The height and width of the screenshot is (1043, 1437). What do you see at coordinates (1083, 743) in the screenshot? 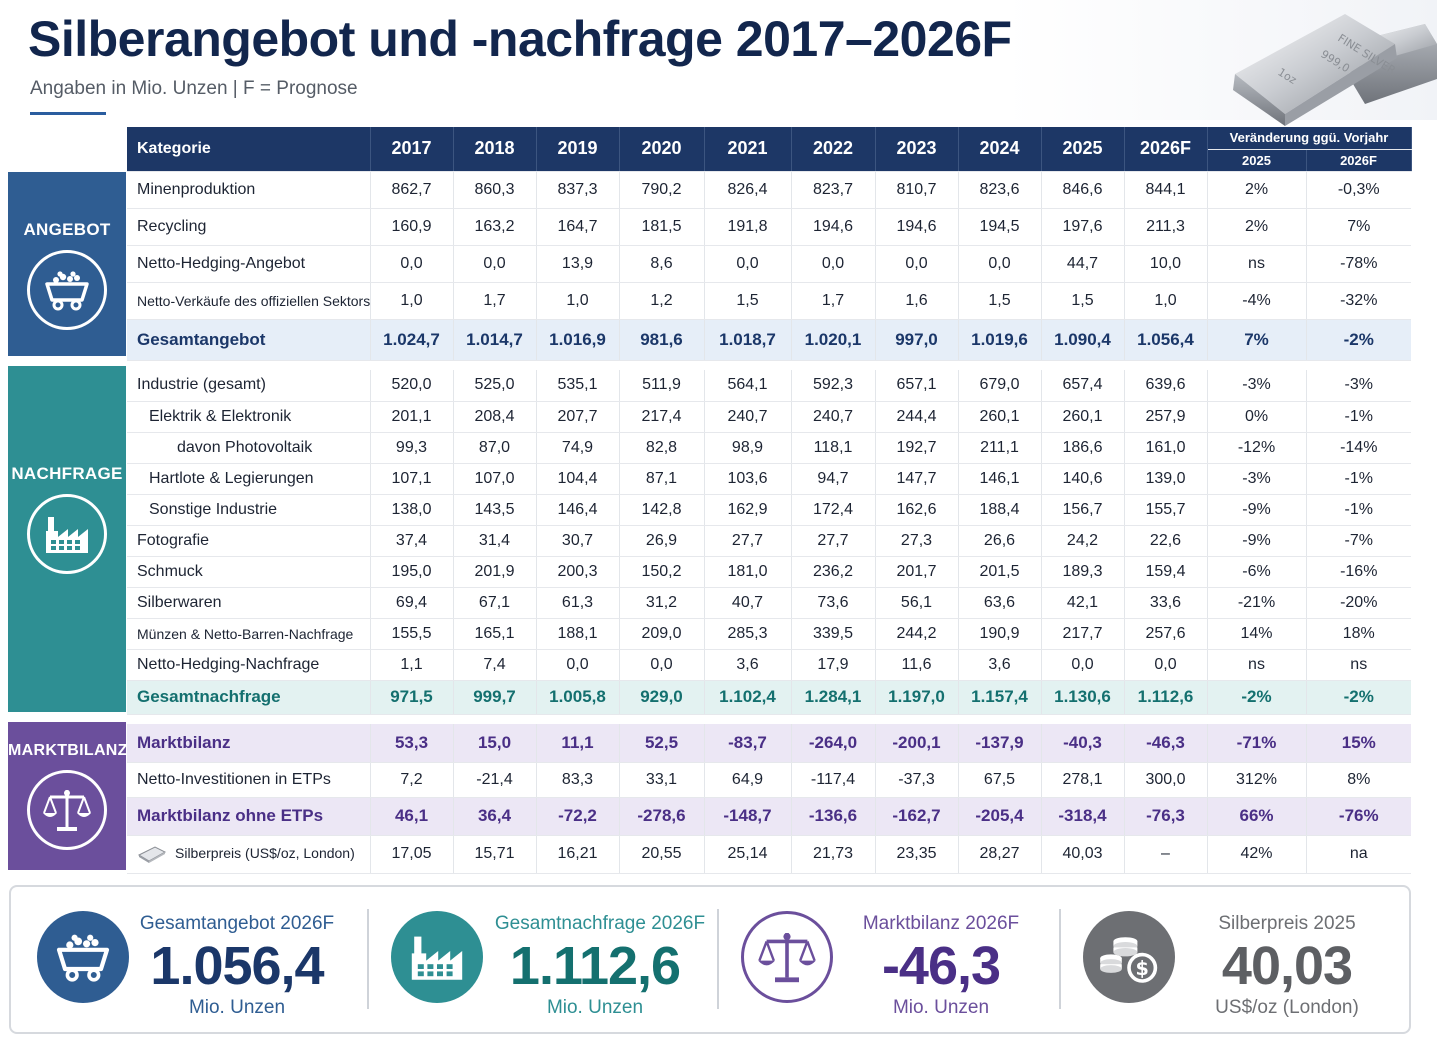
I see `row-value: -40,3` at bounding box center [1083, 743].